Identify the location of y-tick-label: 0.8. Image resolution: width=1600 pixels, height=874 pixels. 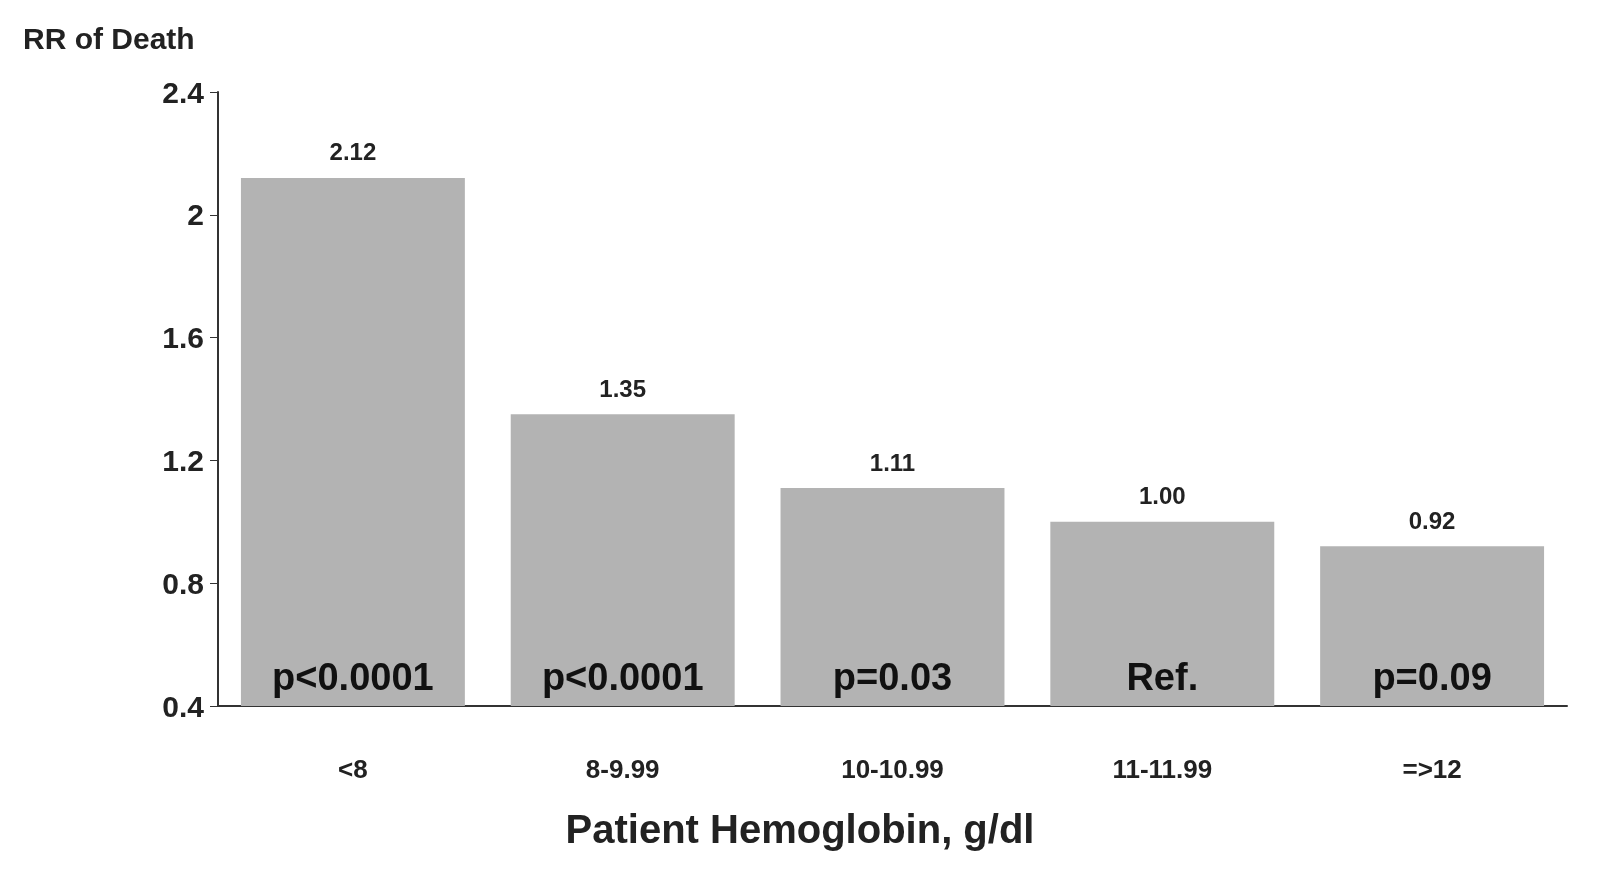
(183, 583).